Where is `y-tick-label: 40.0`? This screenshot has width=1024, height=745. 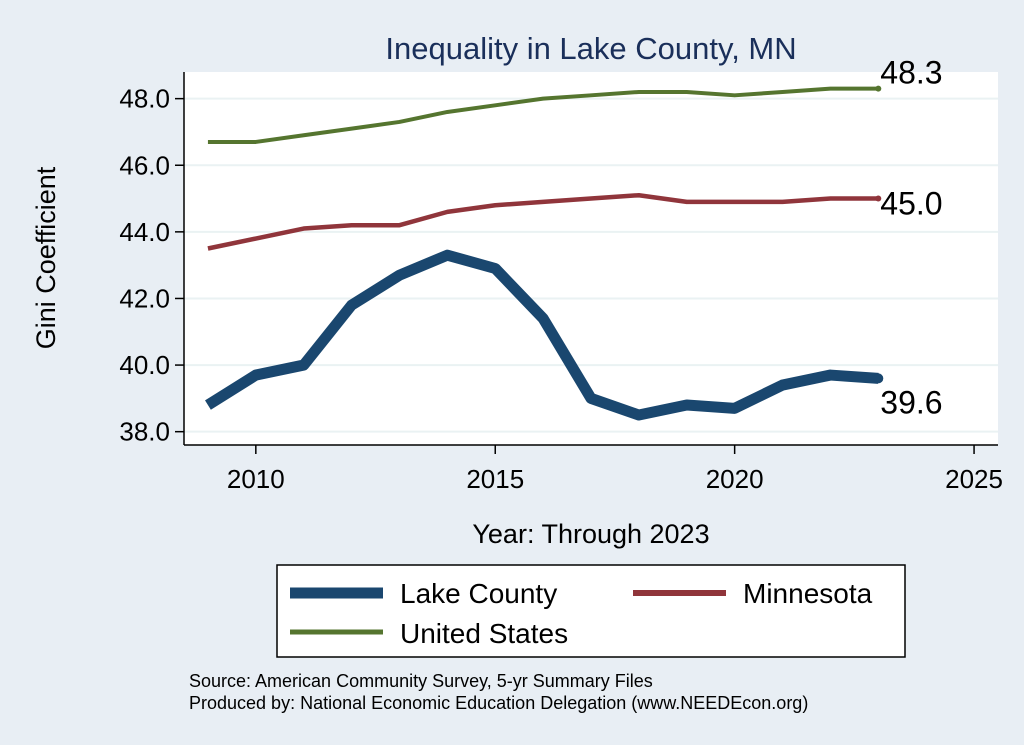
y-tick-label: 40.0 is located at coordinates (144, 365).